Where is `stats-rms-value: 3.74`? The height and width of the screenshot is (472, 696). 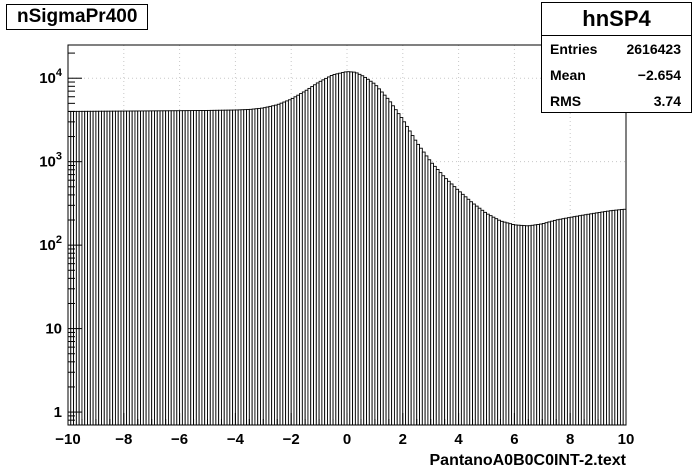
stats-rms-value: 3.74 is located at coordinates (667, 101).